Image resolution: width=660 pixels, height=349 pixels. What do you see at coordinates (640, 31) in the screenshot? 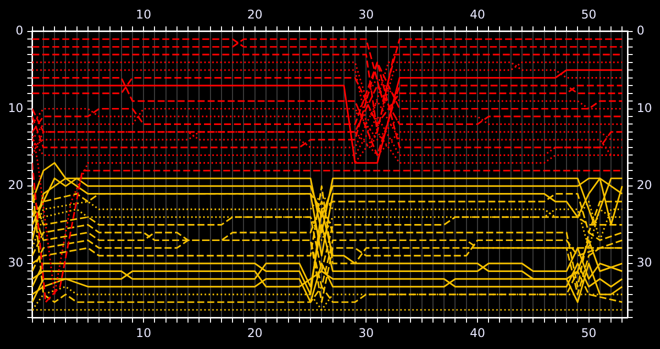
I see `y2-tick-label: 0` at bounding box center [640, 31].